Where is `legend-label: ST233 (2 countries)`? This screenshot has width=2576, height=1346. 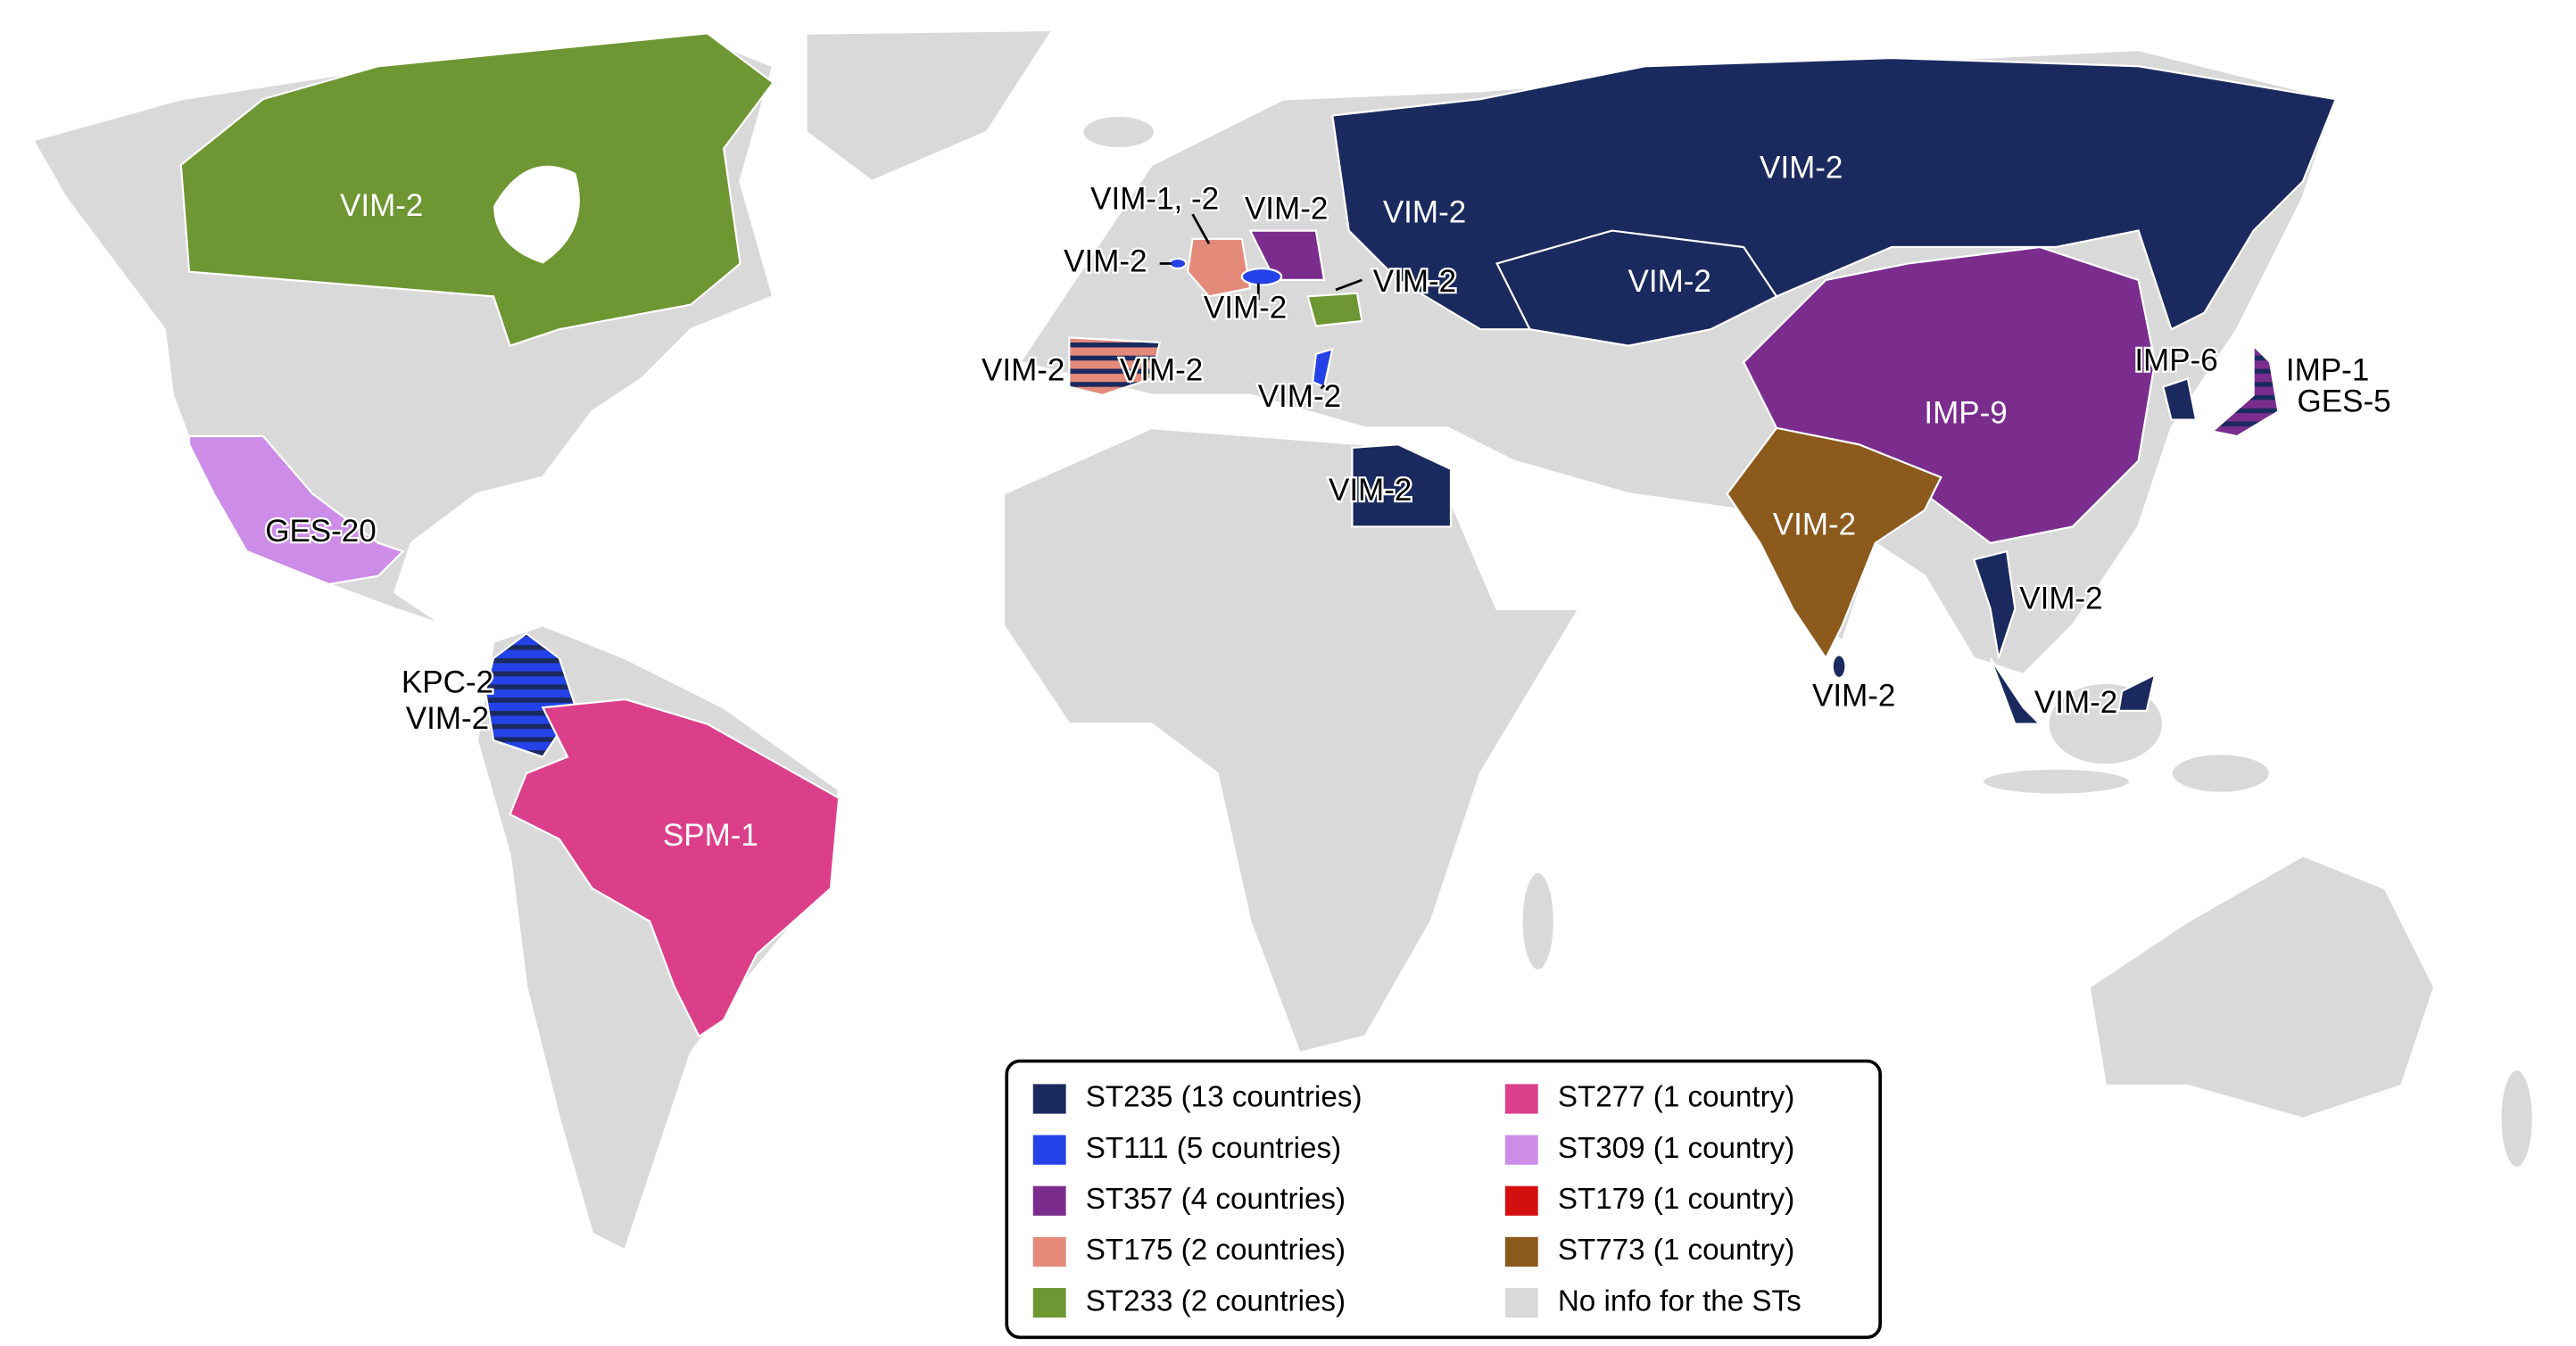
legend-label: ST233 (2 countries) is located at coordinates (1216, 1300).